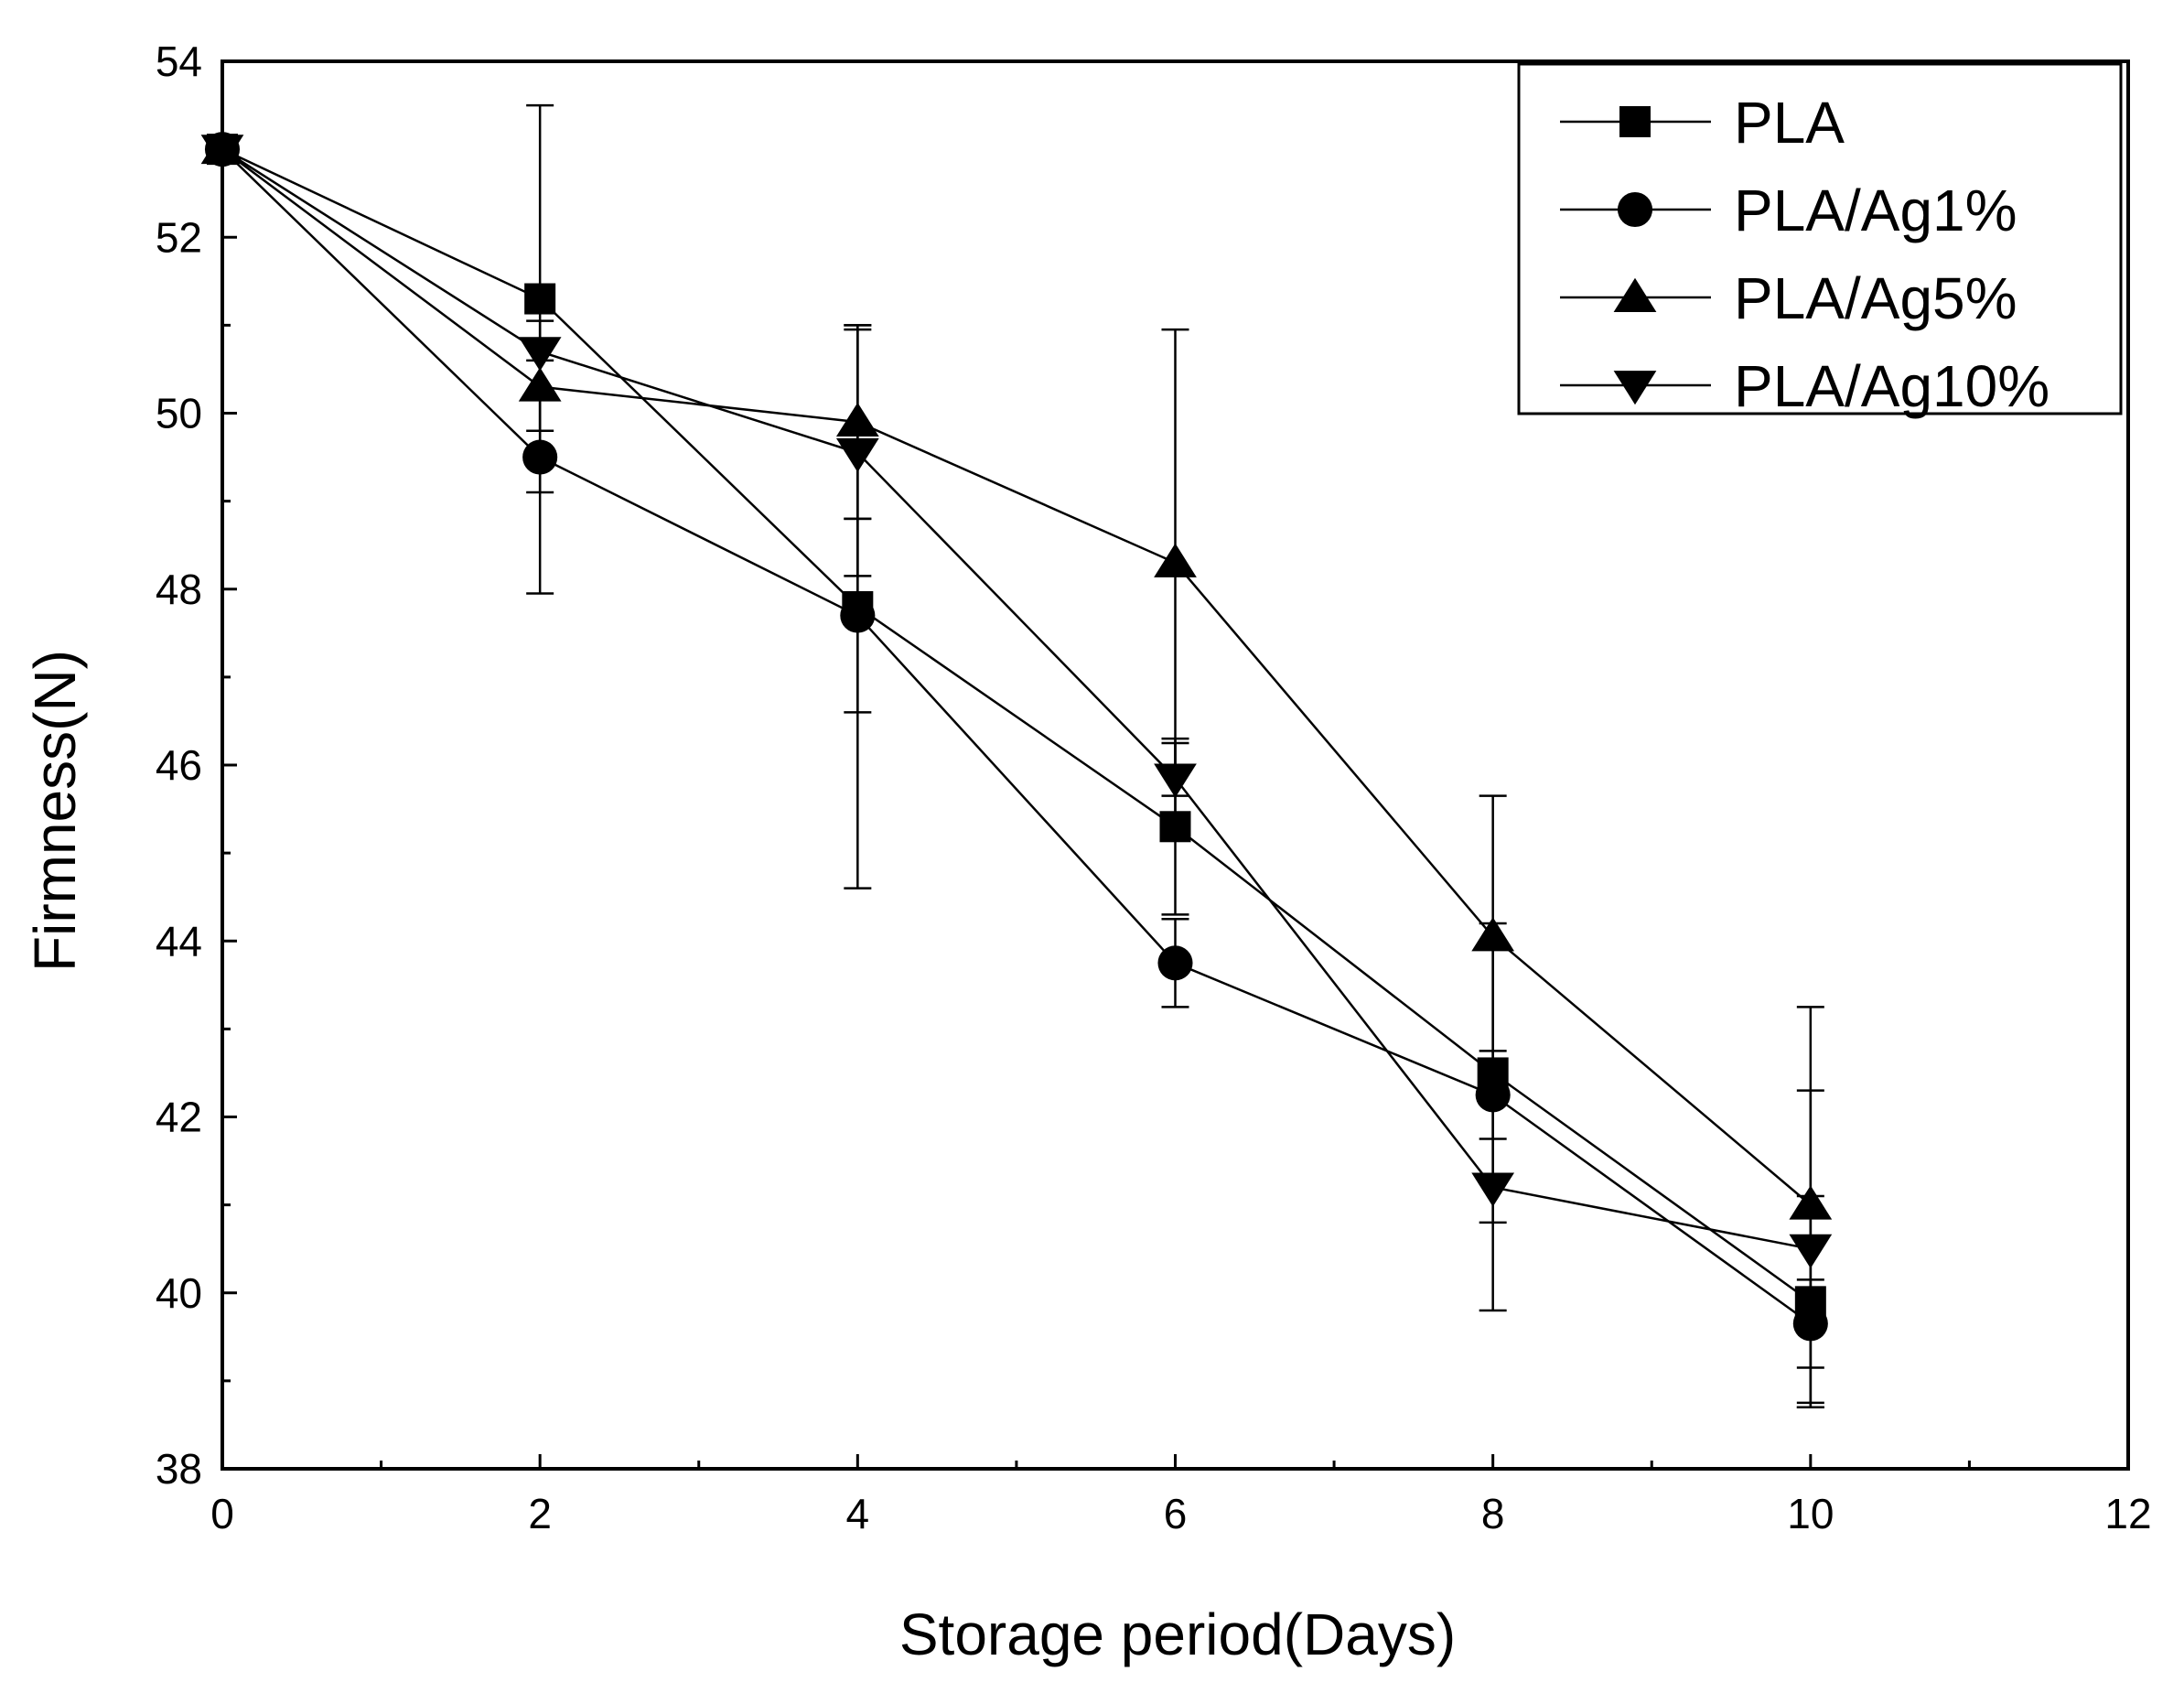 The image size is (2184, 1693). What do you see at coordinates (179, 765) in the screenshot?
I see `y-tick-label: 46` at bounding box center [179, 765].